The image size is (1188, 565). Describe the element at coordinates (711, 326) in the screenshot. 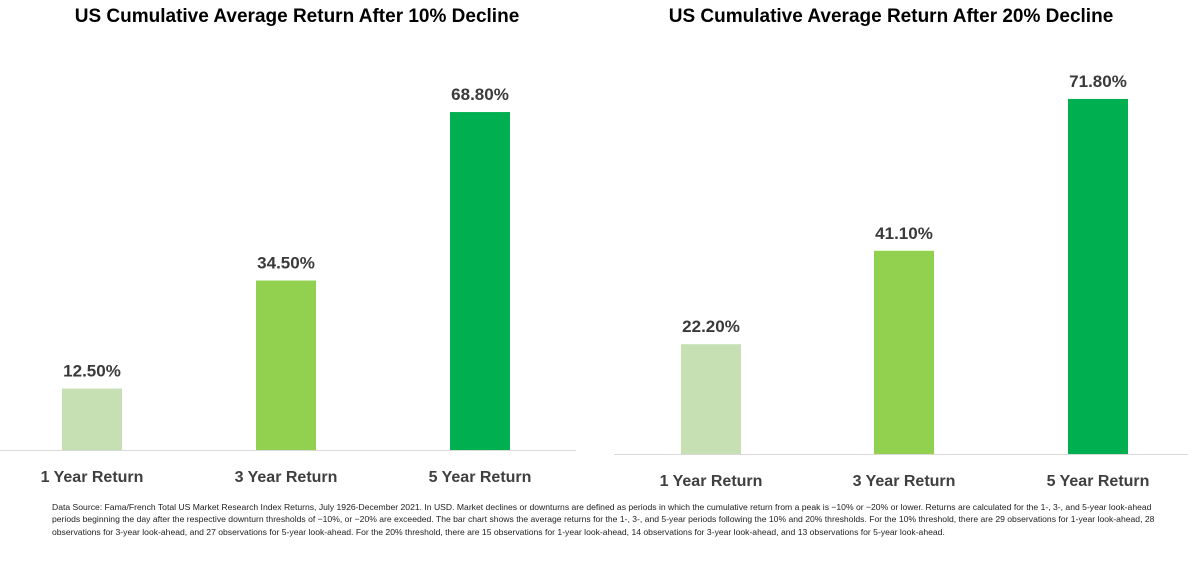

I see `bar-value-label: 22.20%` at that location.